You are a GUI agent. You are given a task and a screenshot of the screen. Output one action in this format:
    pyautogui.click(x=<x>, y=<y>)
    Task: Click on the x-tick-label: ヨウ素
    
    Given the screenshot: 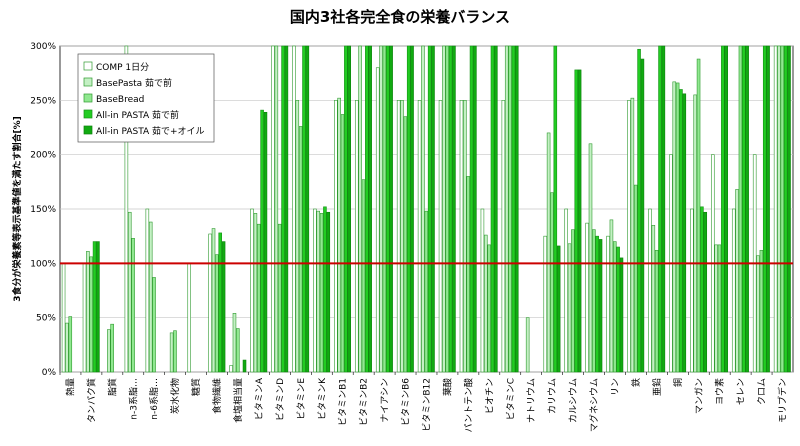 What is the action you would take?
    pyautogui.click(x=720, y=391)
    